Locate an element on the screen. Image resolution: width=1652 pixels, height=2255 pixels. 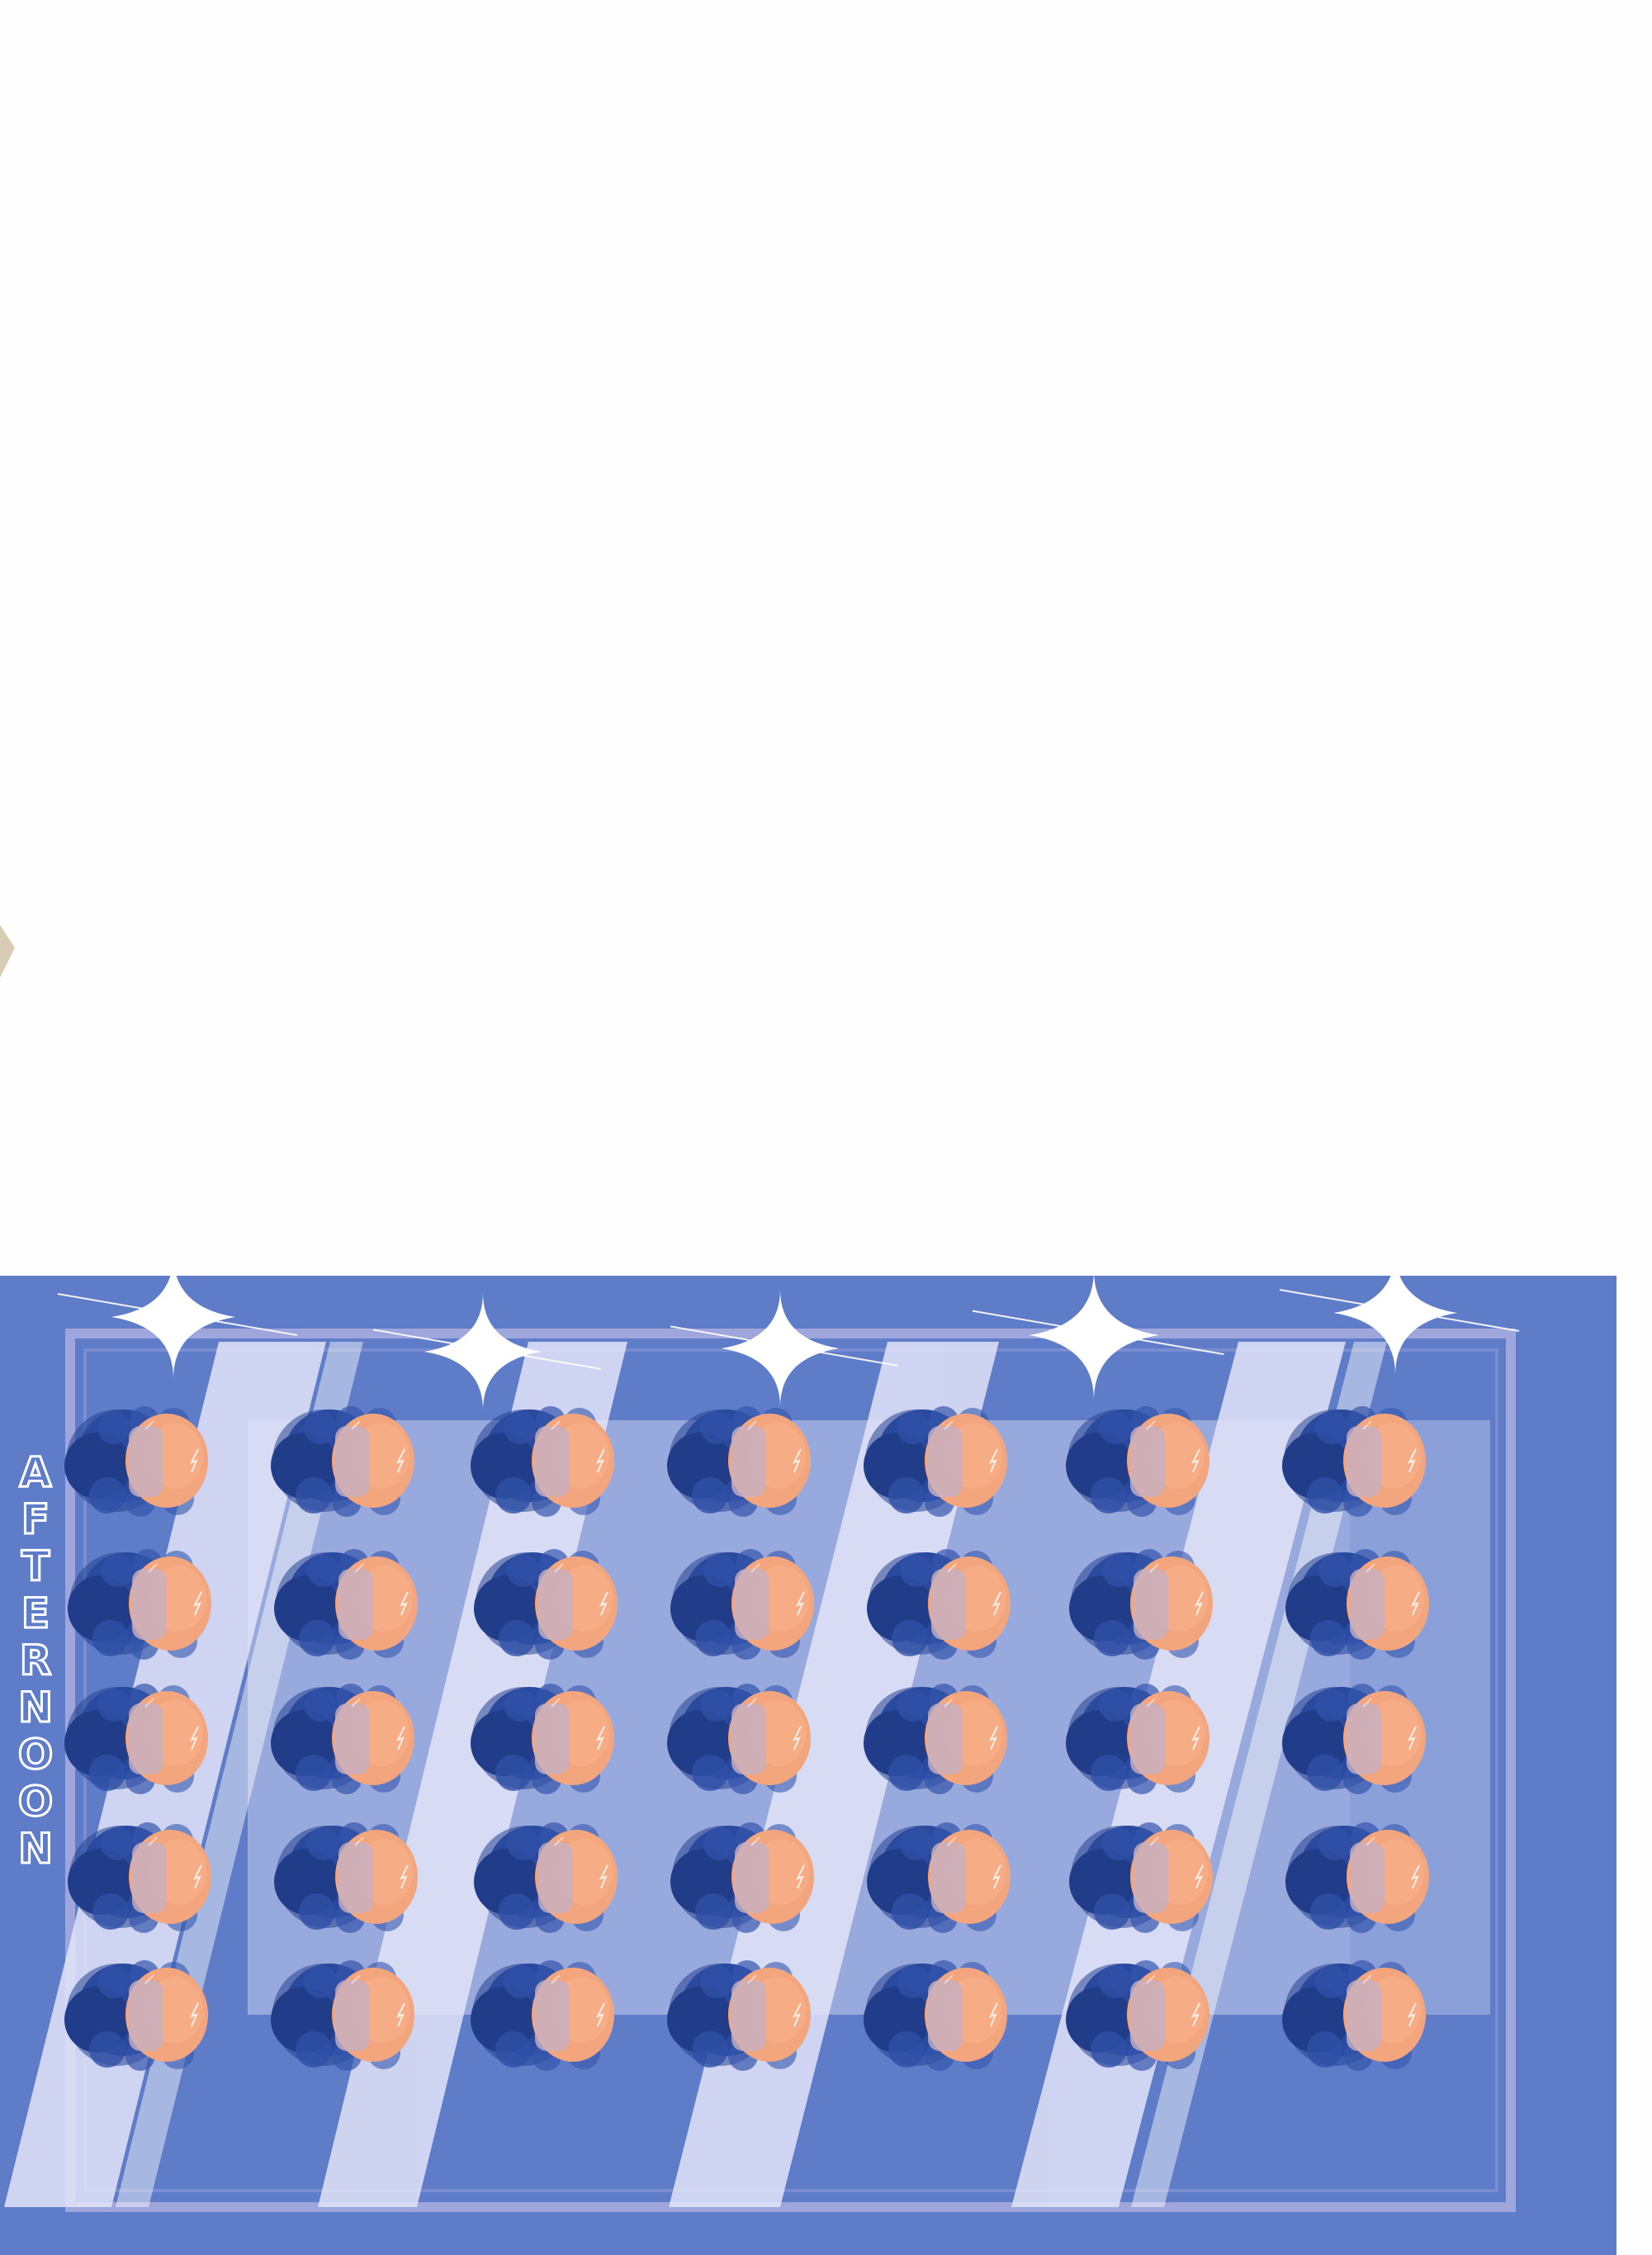
caption-letter: R is located at coordinates (35, 1661).